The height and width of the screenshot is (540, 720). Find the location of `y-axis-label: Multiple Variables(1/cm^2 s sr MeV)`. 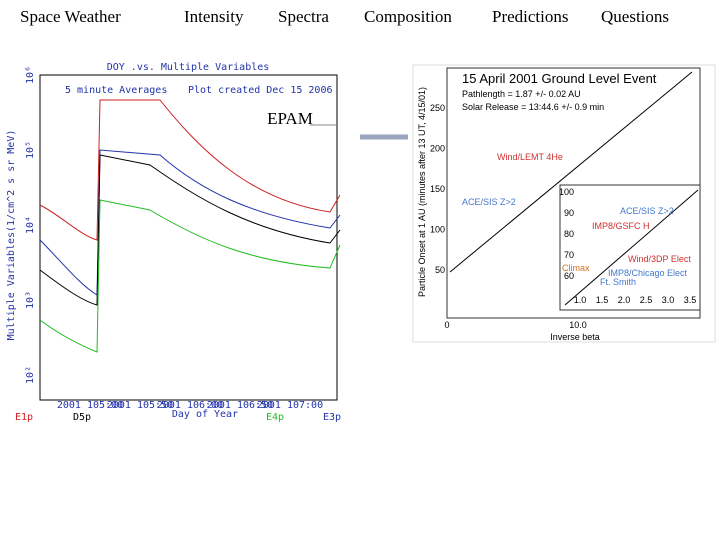

y-axis-label: Multiple Variables(1/cm^2 s sr MeV) is located at coordinates (11, 235).